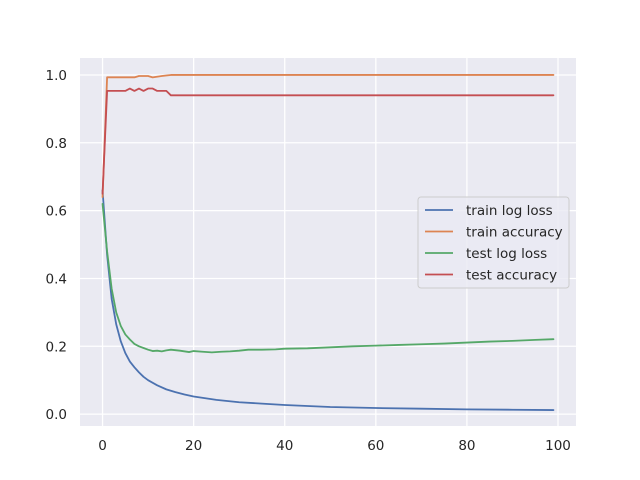 Image resolution: width=640 pixels, height=480 pixels. Describe the element at coordinates (284, 446) in the screenshot. I see `x-tick-label: 40` at that location.